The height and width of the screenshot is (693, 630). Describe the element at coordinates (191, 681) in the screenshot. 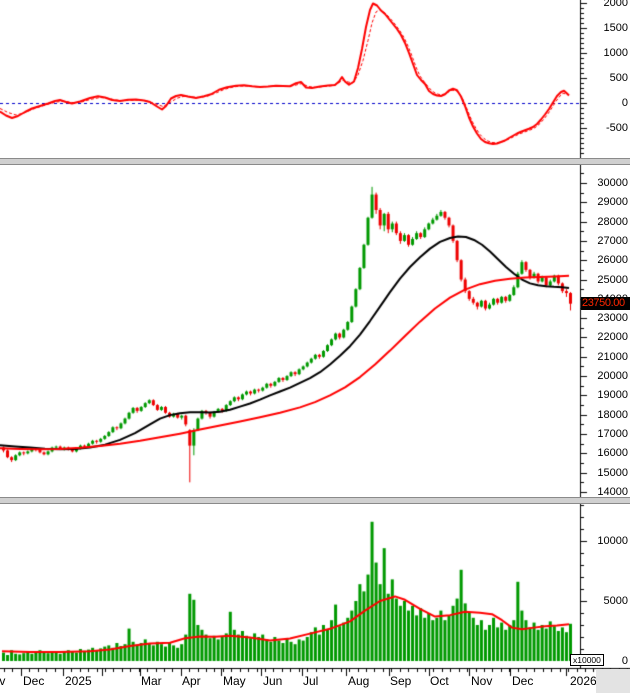

I see `month-label: Apr` at that location.